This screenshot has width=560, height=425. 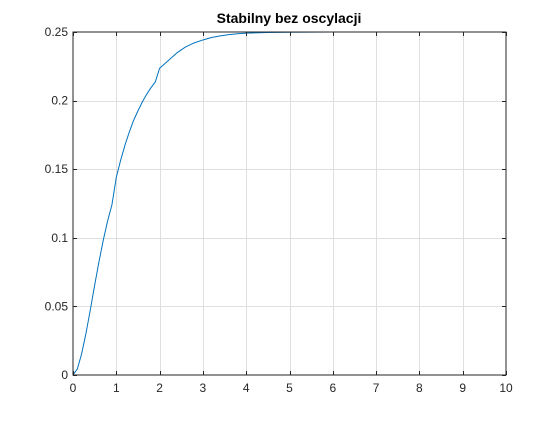 I want to click on y-tick-label: 0.25, so click(x=57, y=32).